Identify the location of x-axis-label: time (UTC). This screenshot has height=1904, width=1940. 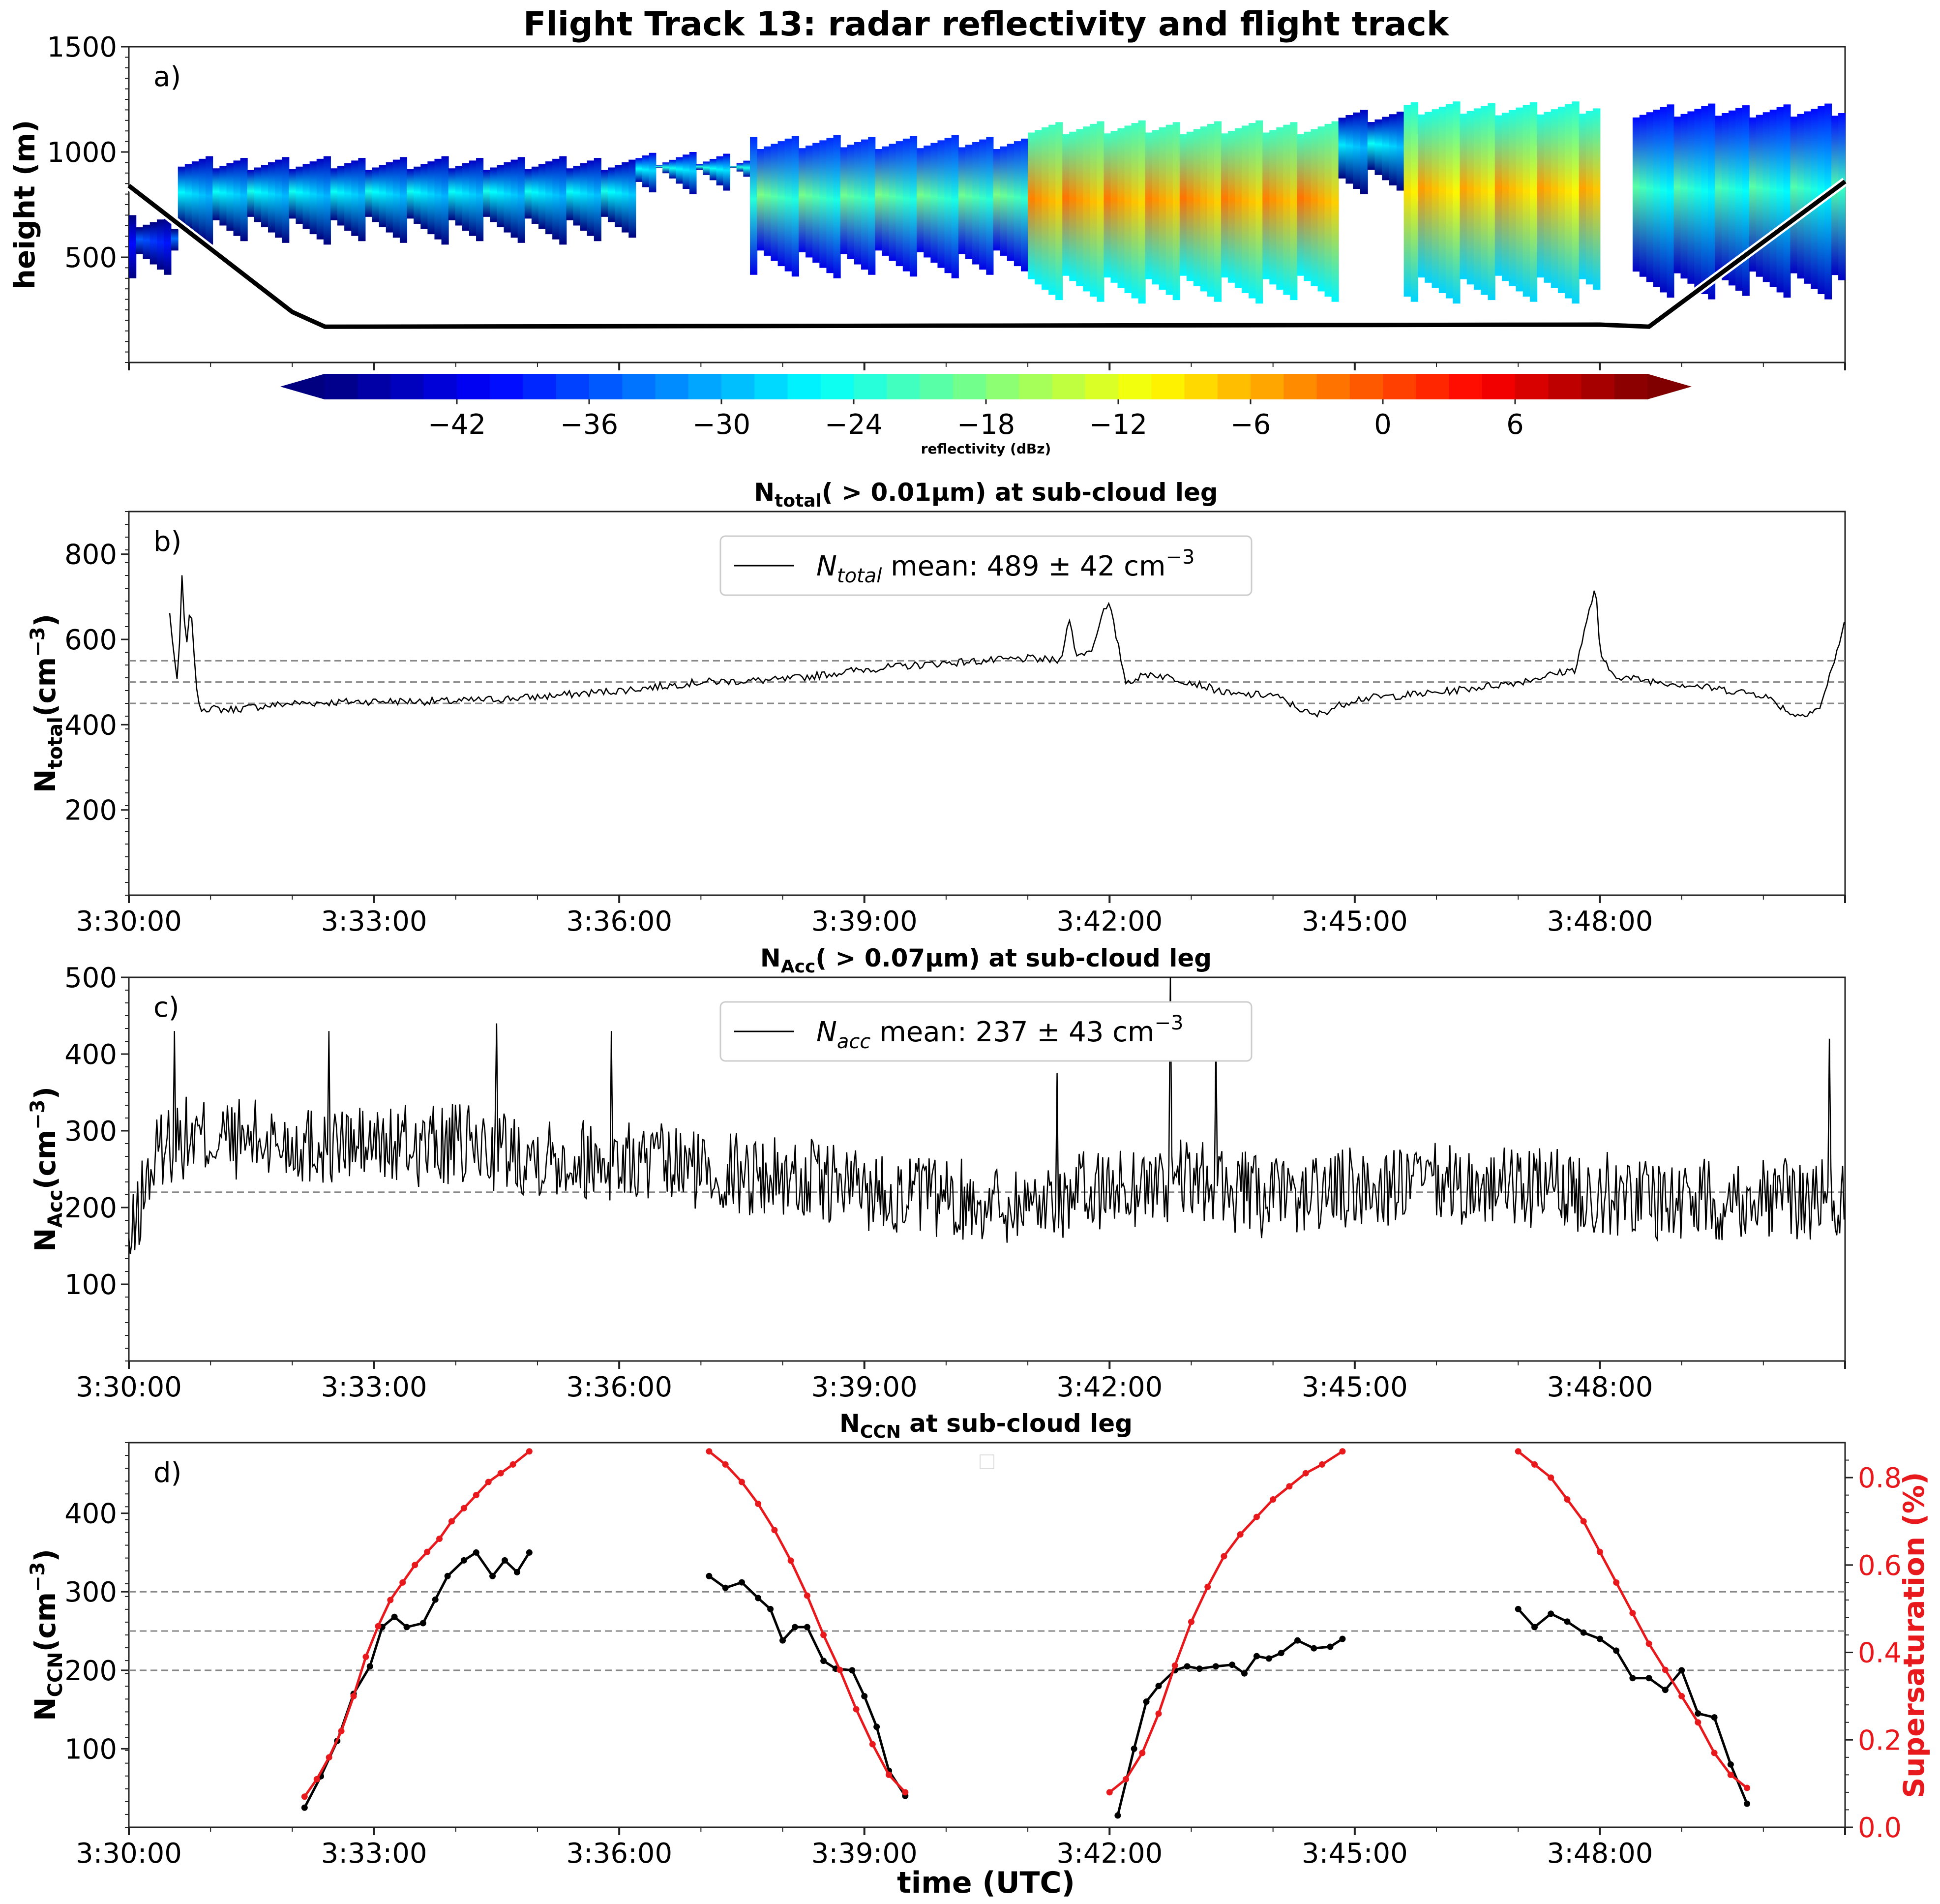
(986, 1883).